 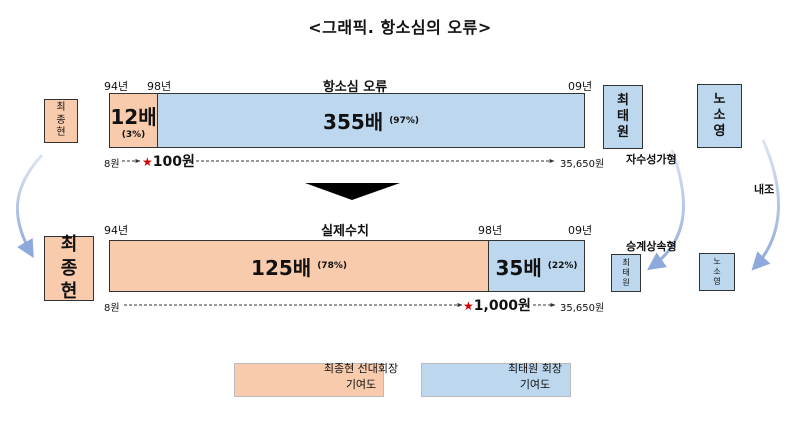 I want to click on person-box-choi-taewon-top: 최 태 원, so click(x=623, y=117).